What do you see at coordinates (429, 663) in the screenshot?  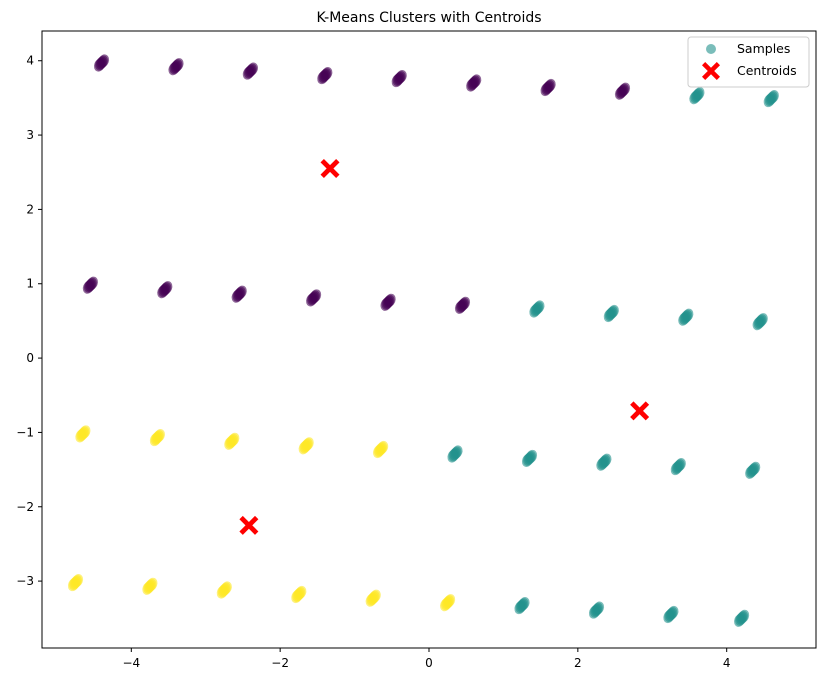 I see `x-tick-label: 0` at bounding box center [429, 663].